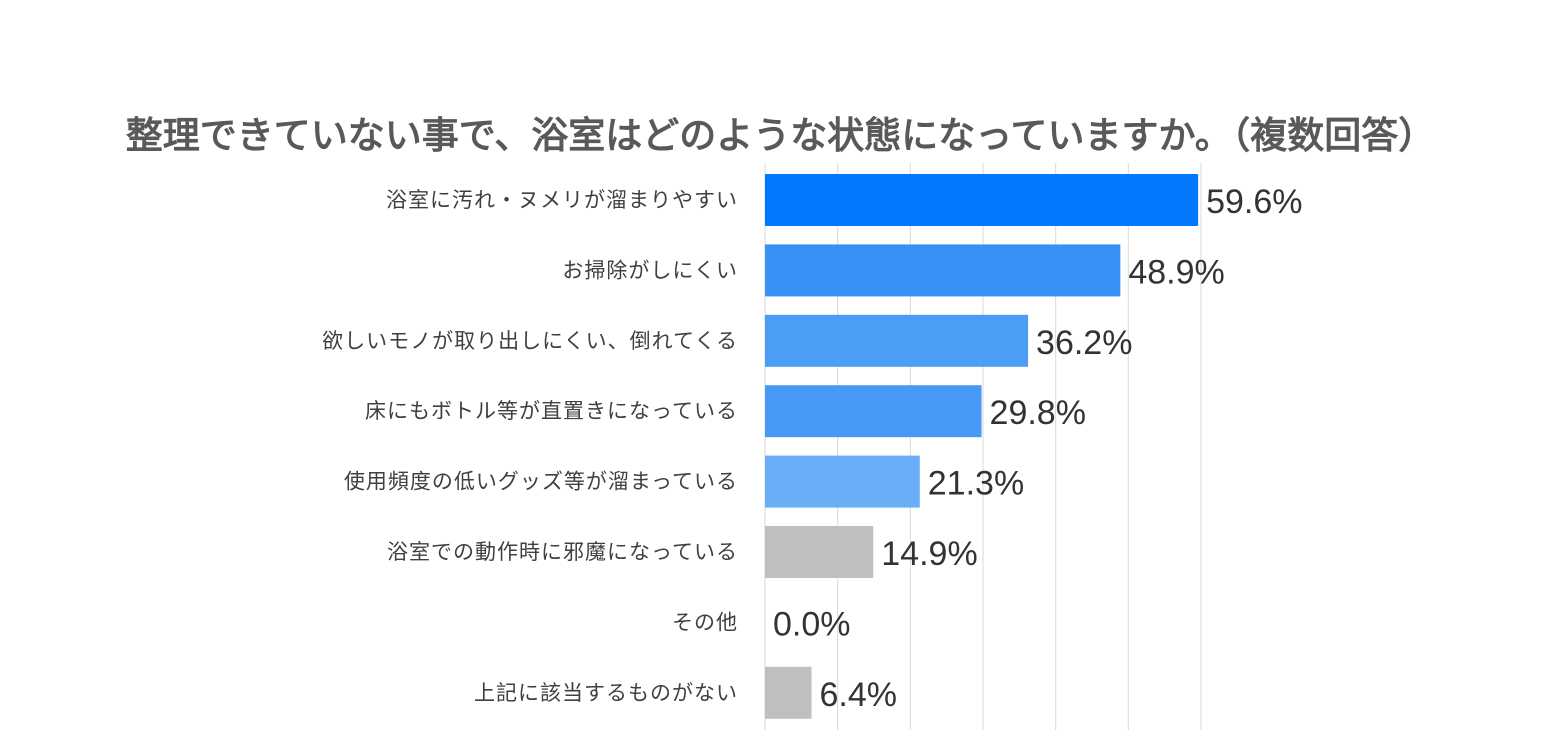  Describe the element at coordinates (812, 624) in the screenshot. I see `value-label: 0.0%` at that location.